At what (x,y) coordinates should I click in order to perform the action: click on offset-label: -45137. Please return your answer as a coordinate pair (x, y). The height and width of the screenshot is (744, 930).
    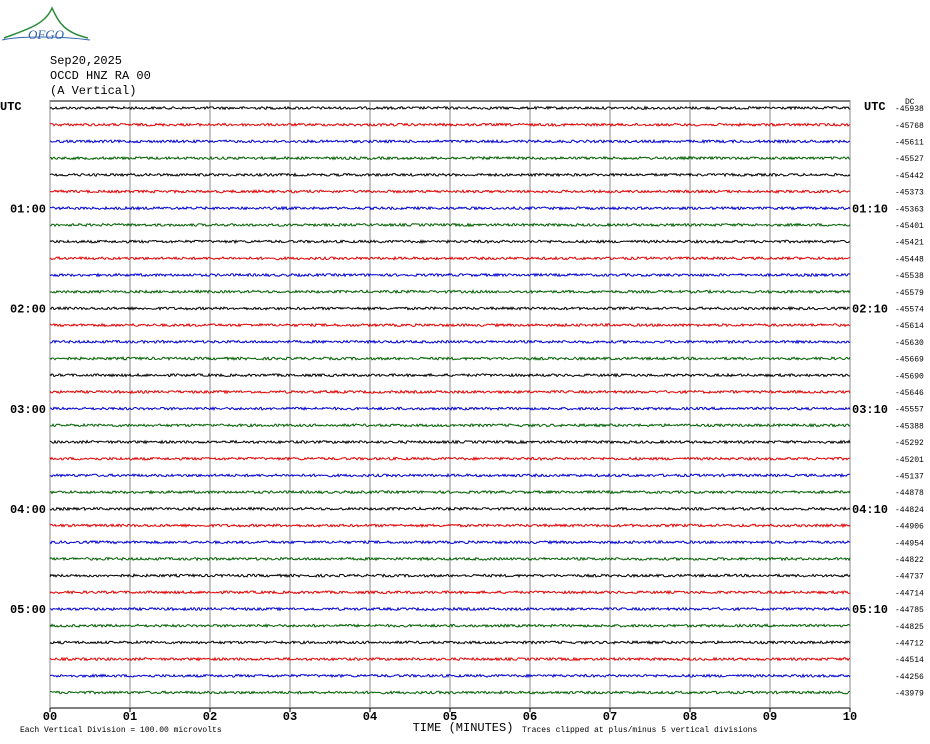
    Looking at the image, I should click on (909, 477).